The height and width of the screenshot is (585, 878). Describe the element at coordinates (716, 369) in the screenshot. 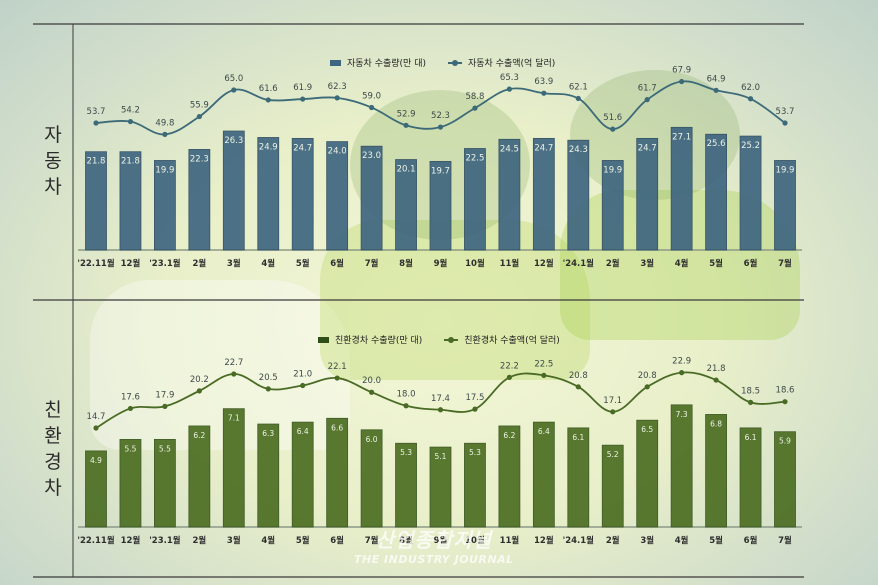

I see `line-value-label: 21.8` at that location.